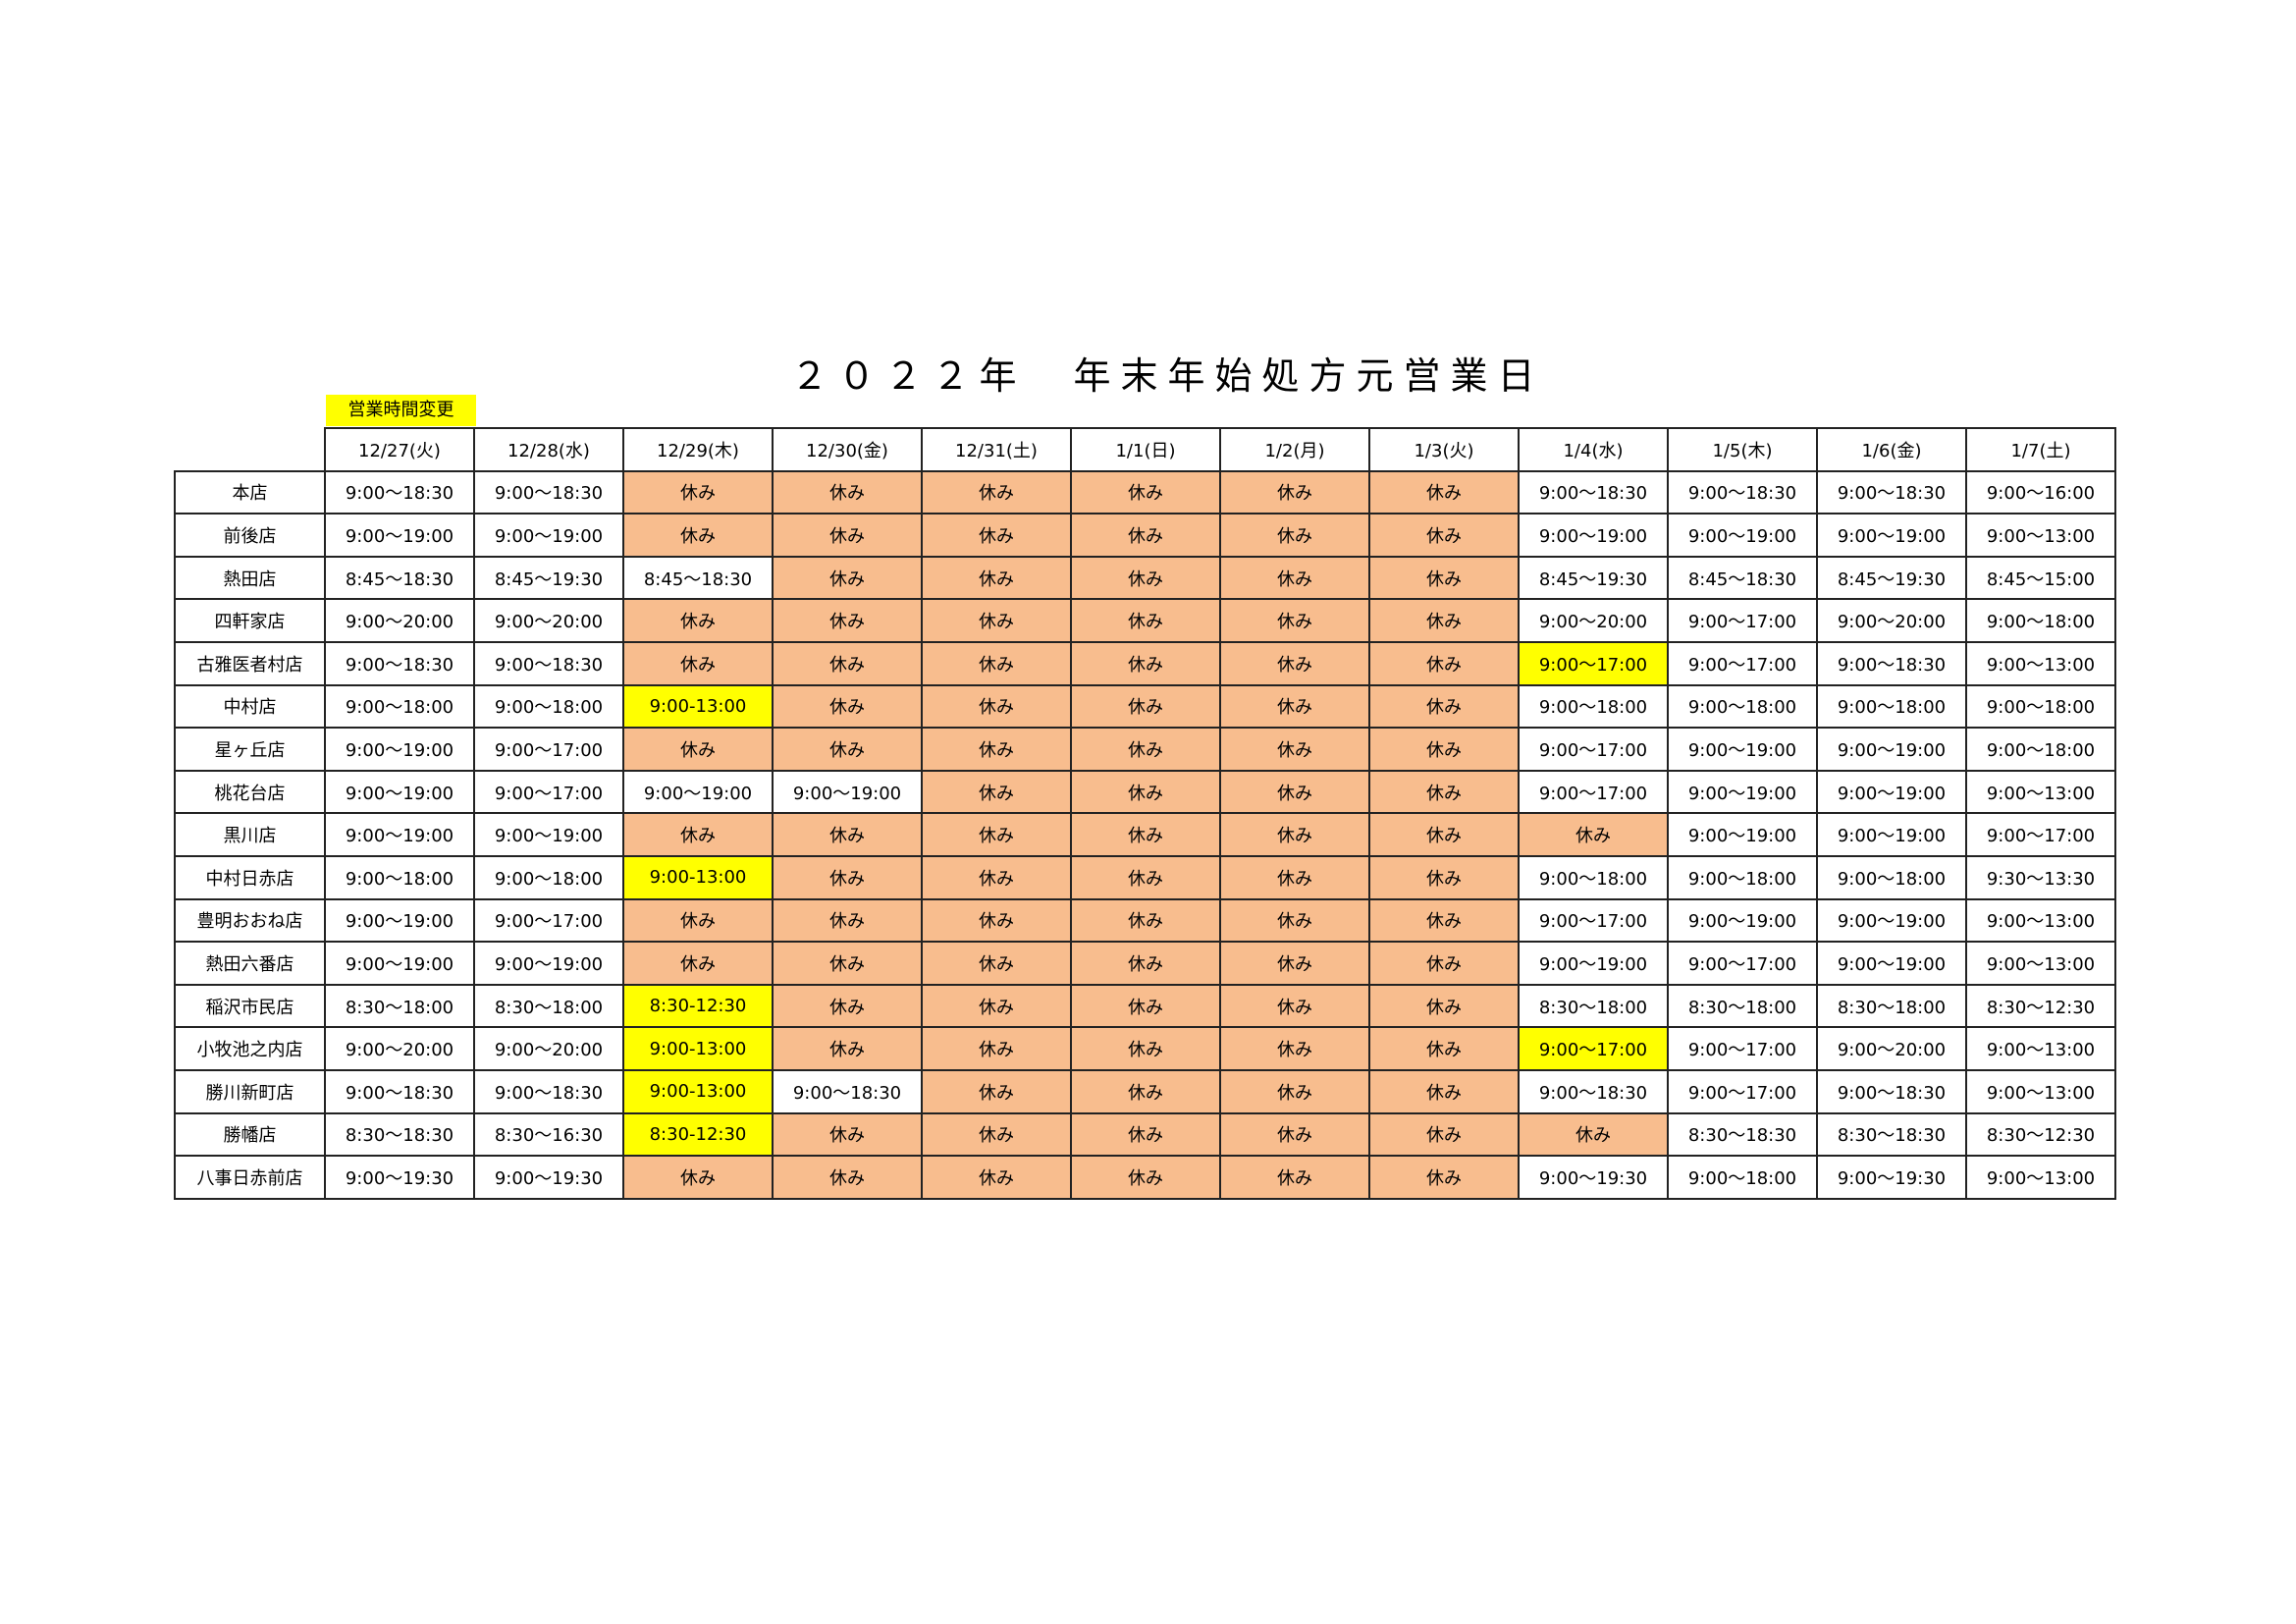  What do you see at coordinates (548, 1134) in the screenshot?
I see `hours-cell: 8:30～16:30` at bounding box center [548, 1134].